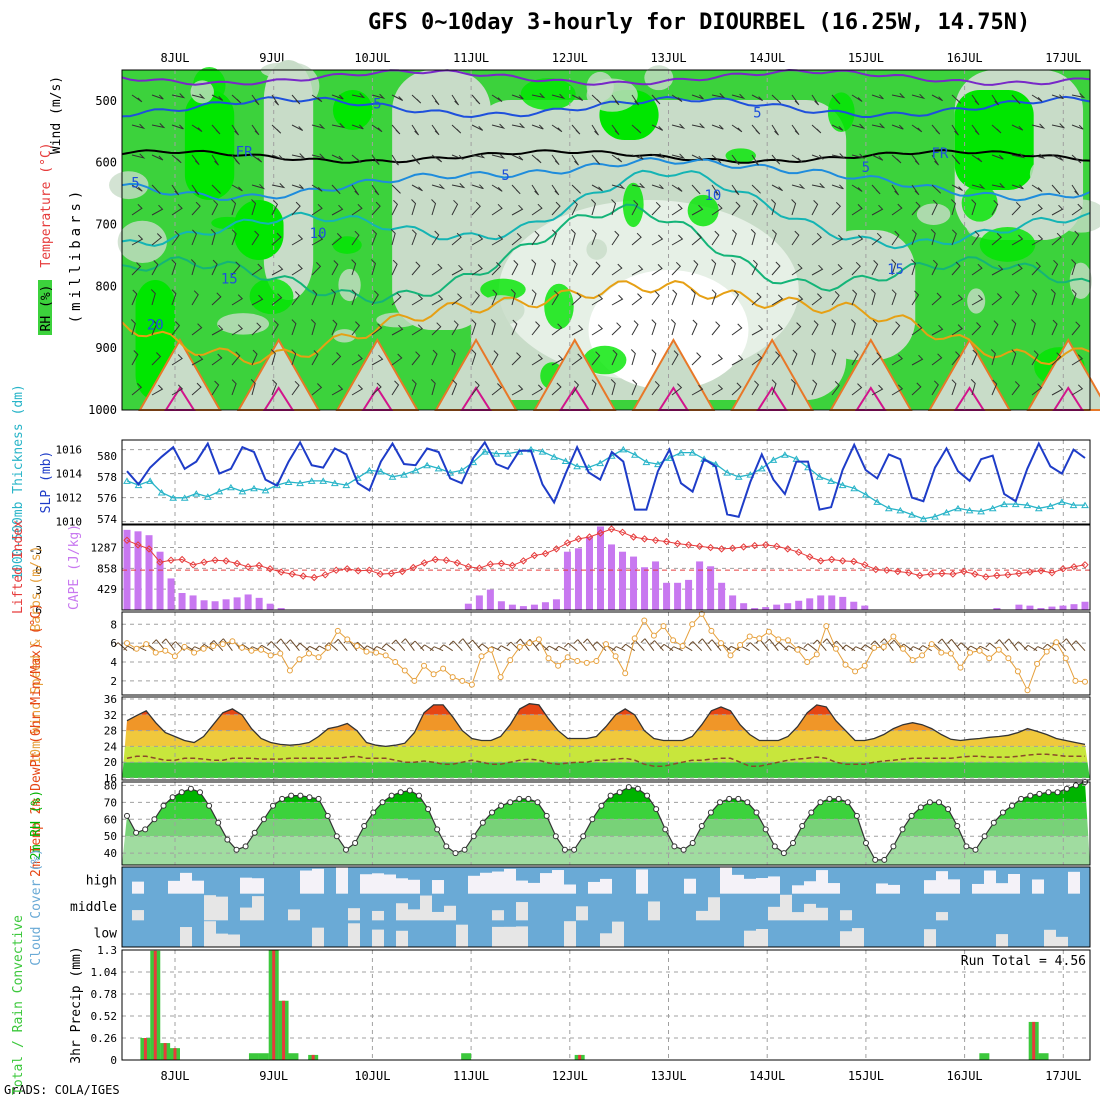 The image size is (1100, 1100). What do you see at coordinates (606, 823) in the screenshot?
I see `panel-rh` at bounding box center [606, 823].